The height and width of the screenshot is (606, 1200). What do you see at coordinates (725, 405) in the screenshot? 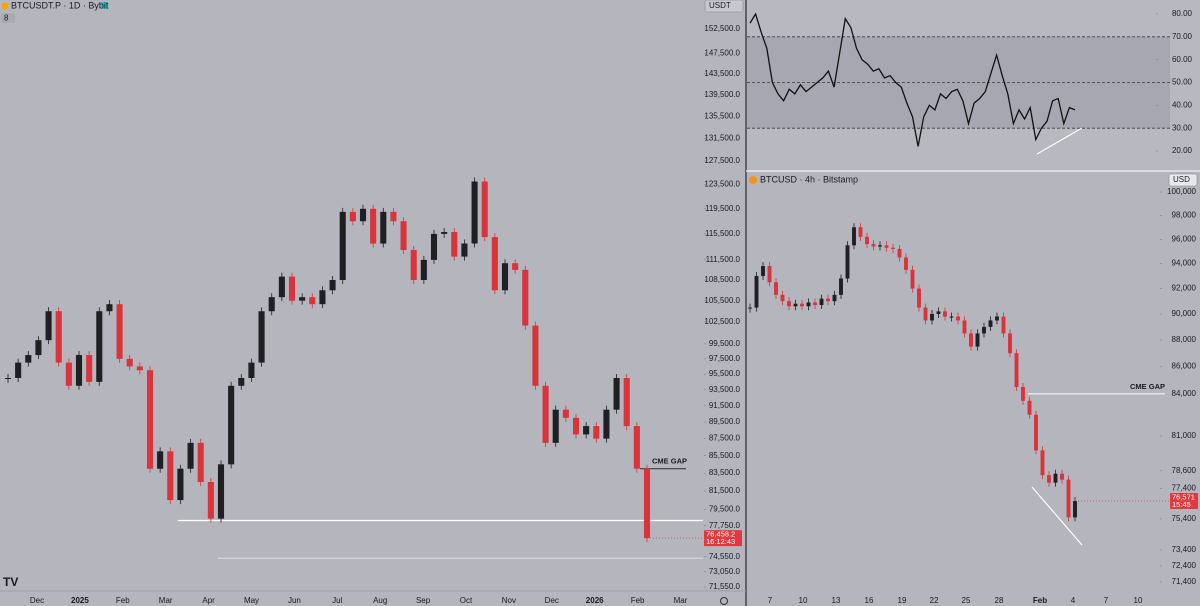
I see `y-tick-label: 91,500.0` at bounding box center [725, 405].